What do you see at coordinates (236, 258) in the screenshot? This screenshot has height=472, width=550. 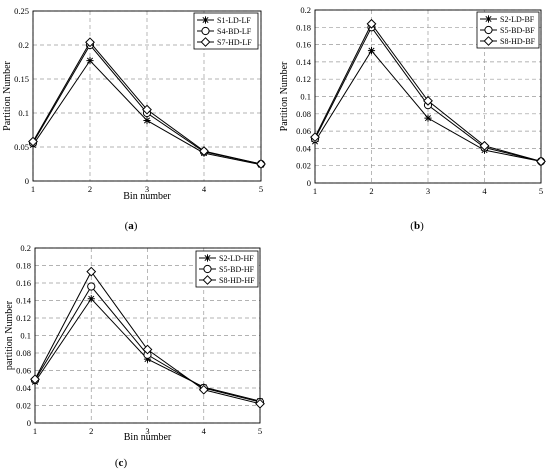 I see `legend-label: S2-LD-HF` at bounding box center [236, 258].